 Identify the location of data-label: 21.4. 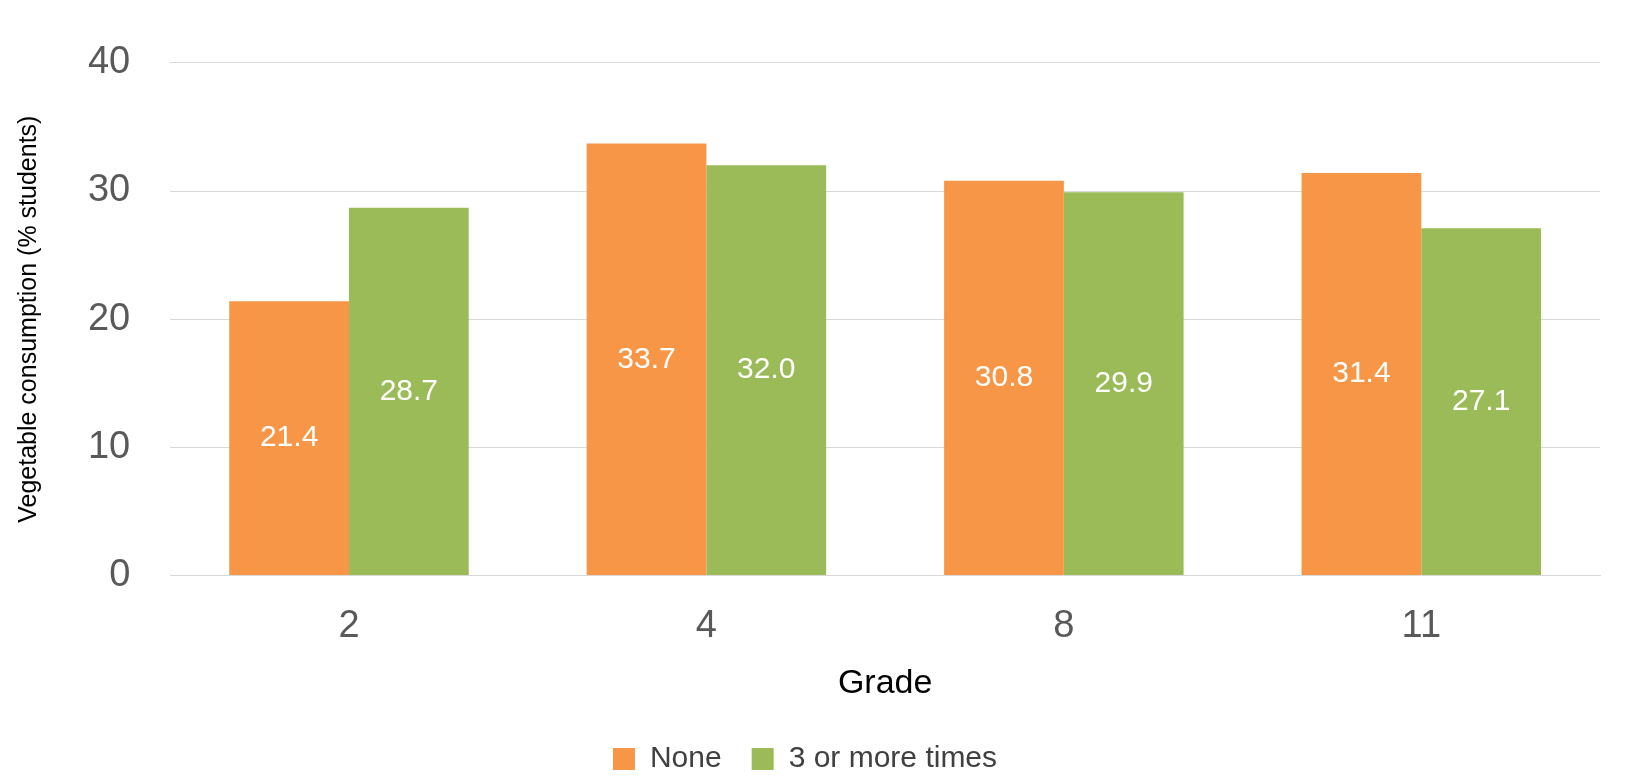
(289, 436).